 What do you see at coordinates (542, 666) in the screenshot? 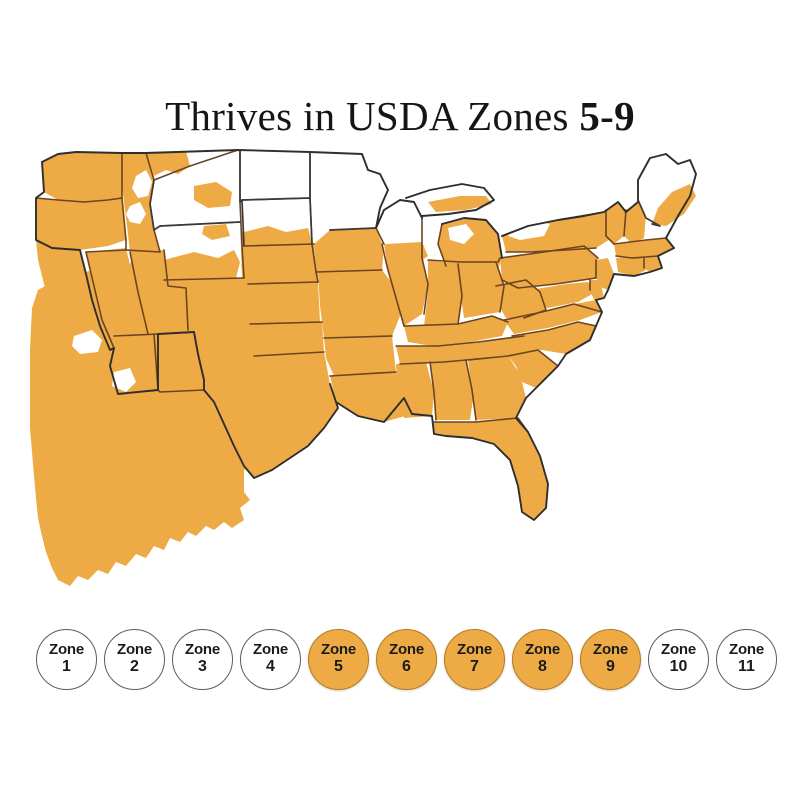
I see `zone-chip-number: 8` at bounding box center [542, 666].